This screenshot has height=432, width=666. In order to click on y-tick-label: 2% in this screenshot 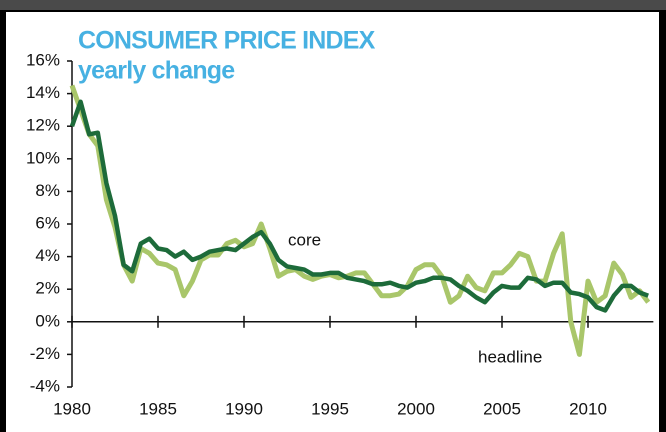, I will do `click(47, 288)`.